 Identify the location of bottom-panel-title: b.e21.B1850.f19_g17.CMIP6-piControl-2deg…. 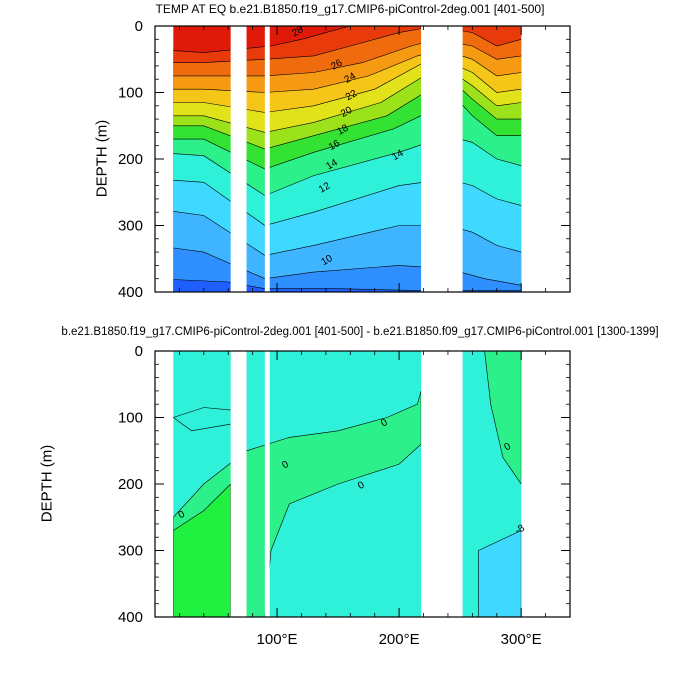
(360, 332).